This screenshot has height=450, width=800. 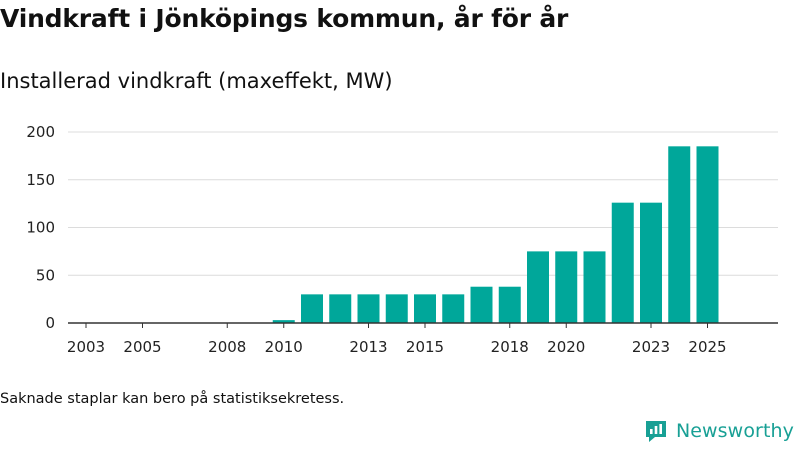 What do you see at coordinates (142, 347) in the screenshot?
I see `x-tick-label: 2005` at bounding box center [142, 347].